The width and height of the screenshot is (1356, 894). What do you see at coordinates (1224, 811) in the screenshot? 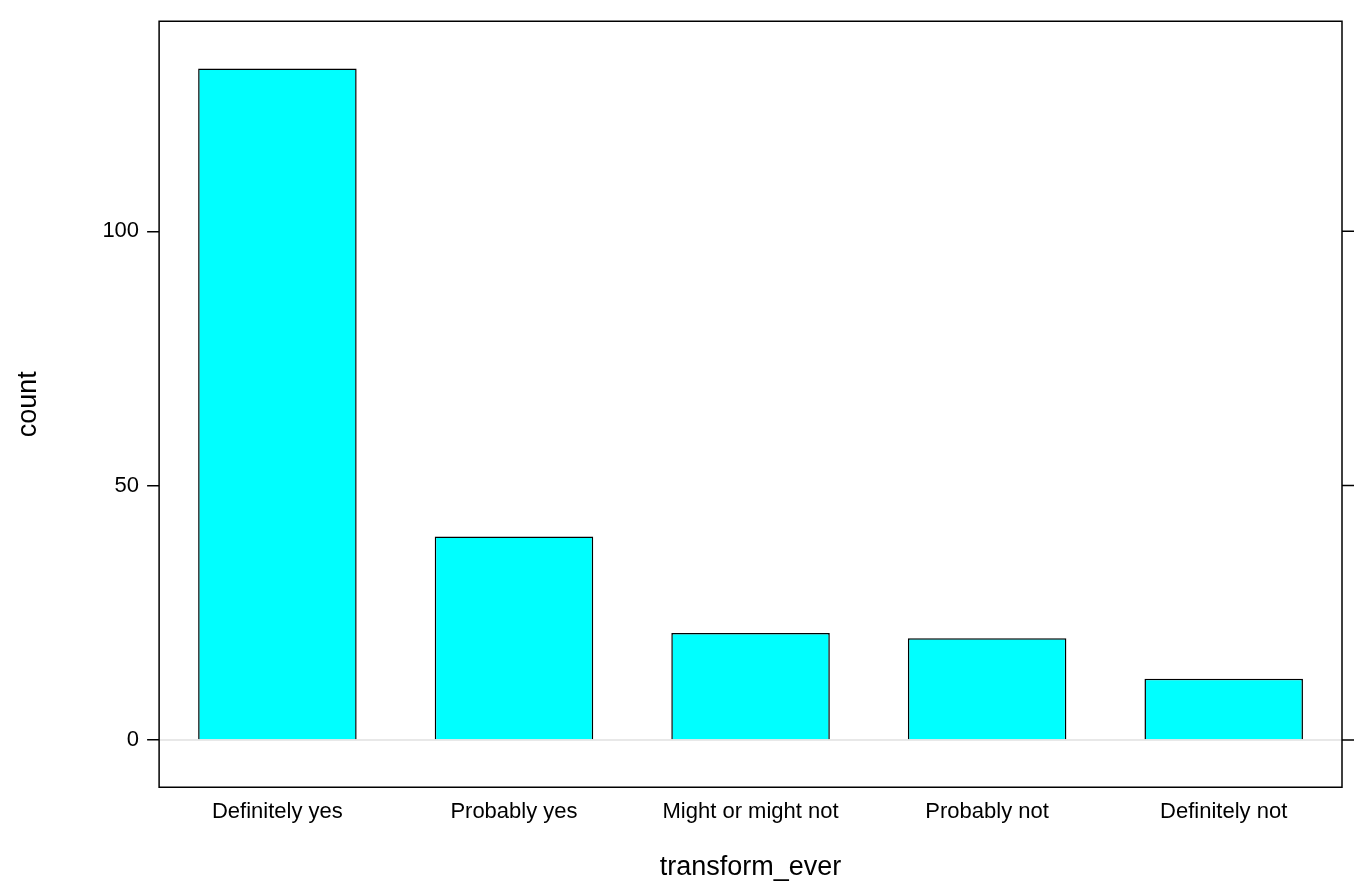
I see `x-tick-label: Definitely not` at bounding box center [1224, 811].